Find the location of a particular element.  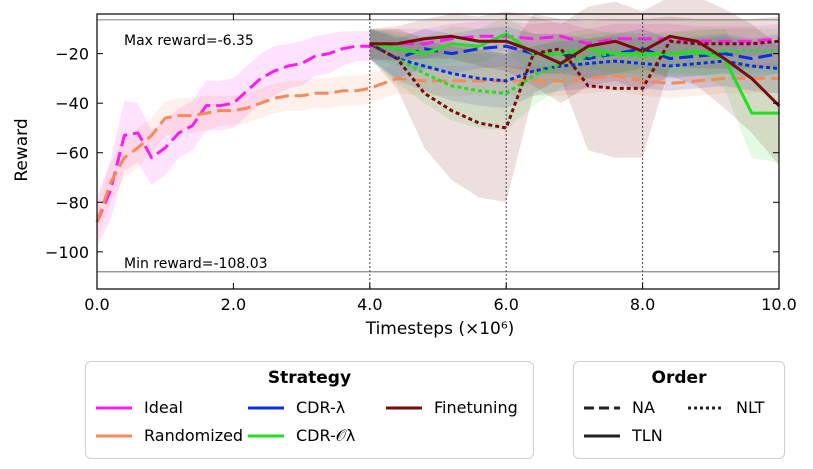

legend-swatch-nlt is located at coordinates (706, 407).